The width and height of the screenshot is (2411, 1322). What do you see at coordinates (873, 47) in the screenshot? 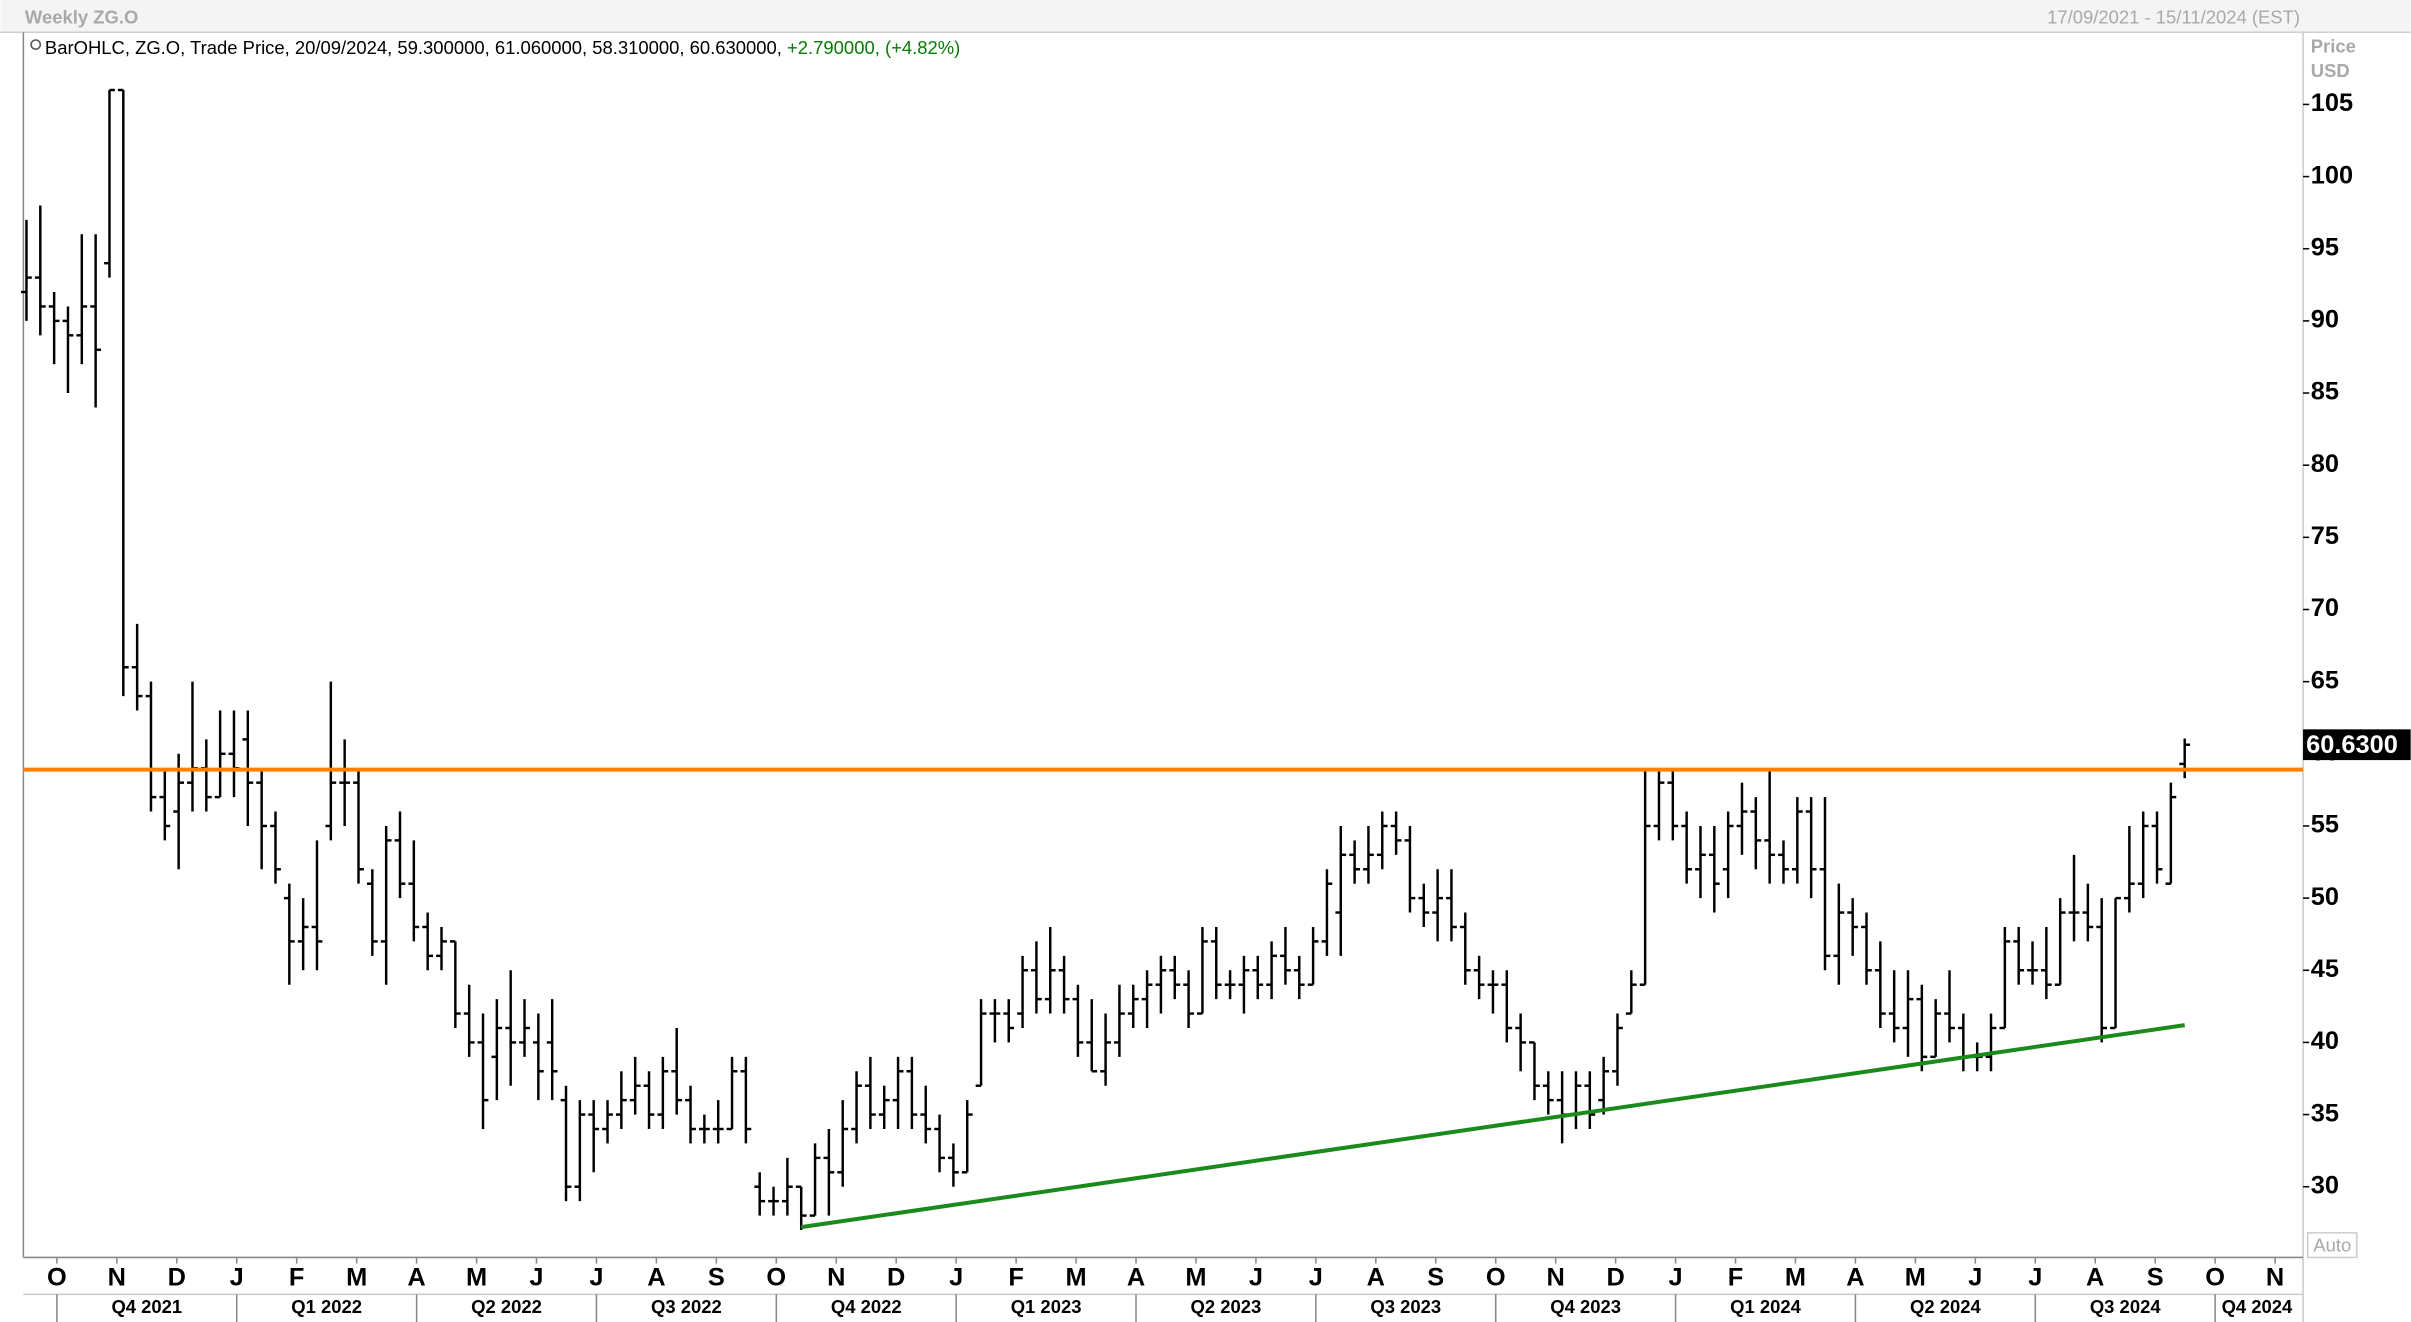
I see `legend-change: +2.790000, (+4.82%)` at bounding box center [873, 47].